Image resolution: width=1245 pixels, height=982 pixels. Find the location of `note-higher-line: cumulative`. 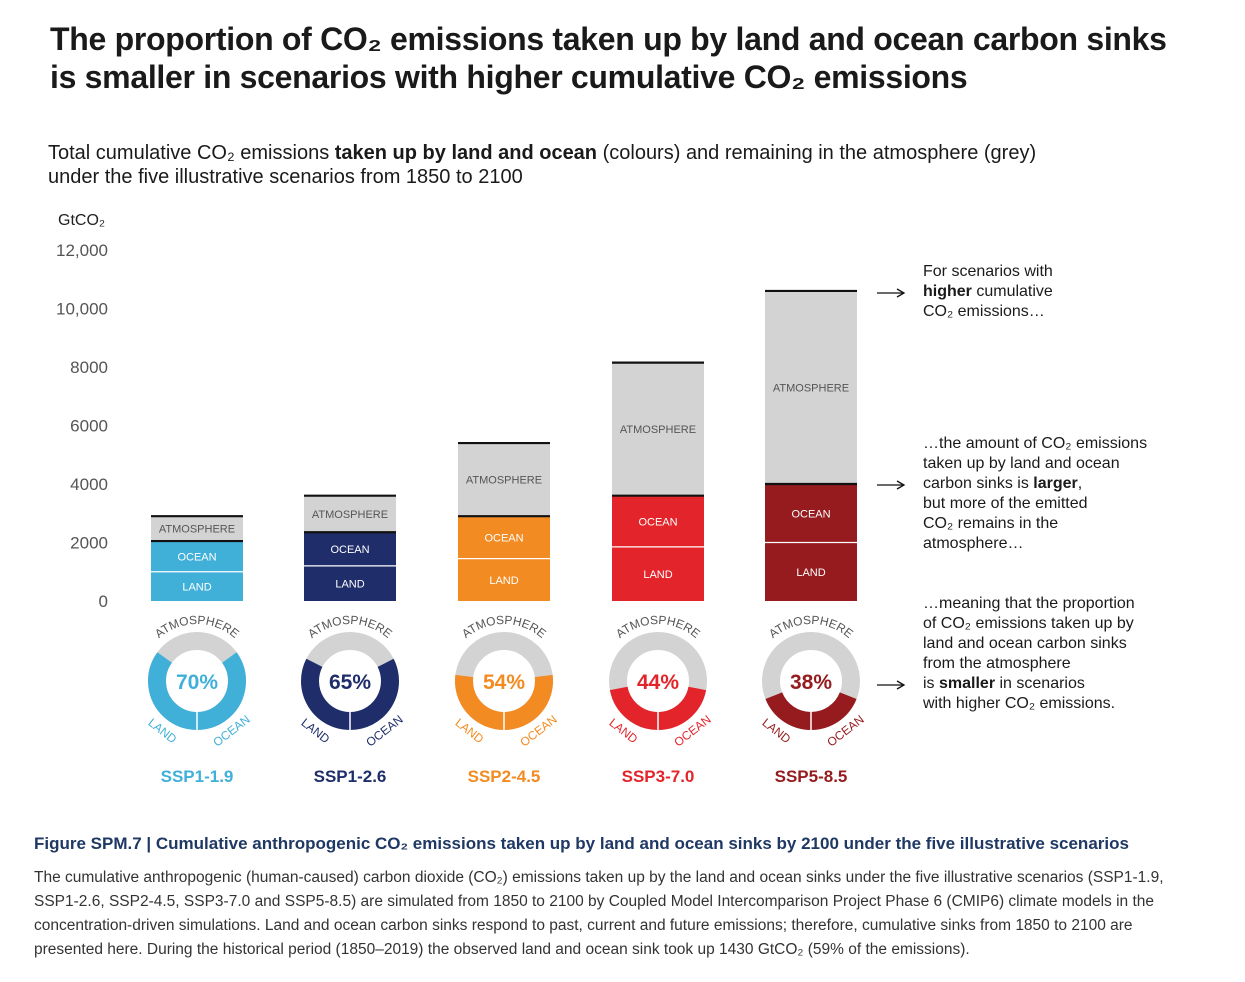

note-higher-line: cumulative is located at coordinates (1012, 291).